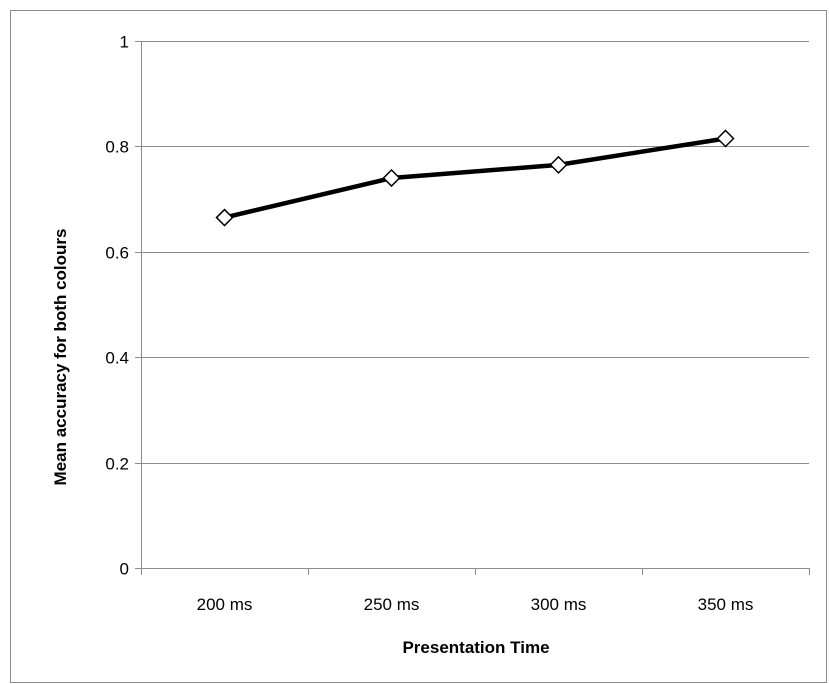 The height and width of the screenshot is (684, 829). Describe the element at coordinates (475, 647) in the screenshot. I see `x-axis-title: Presentation Time` at that location.